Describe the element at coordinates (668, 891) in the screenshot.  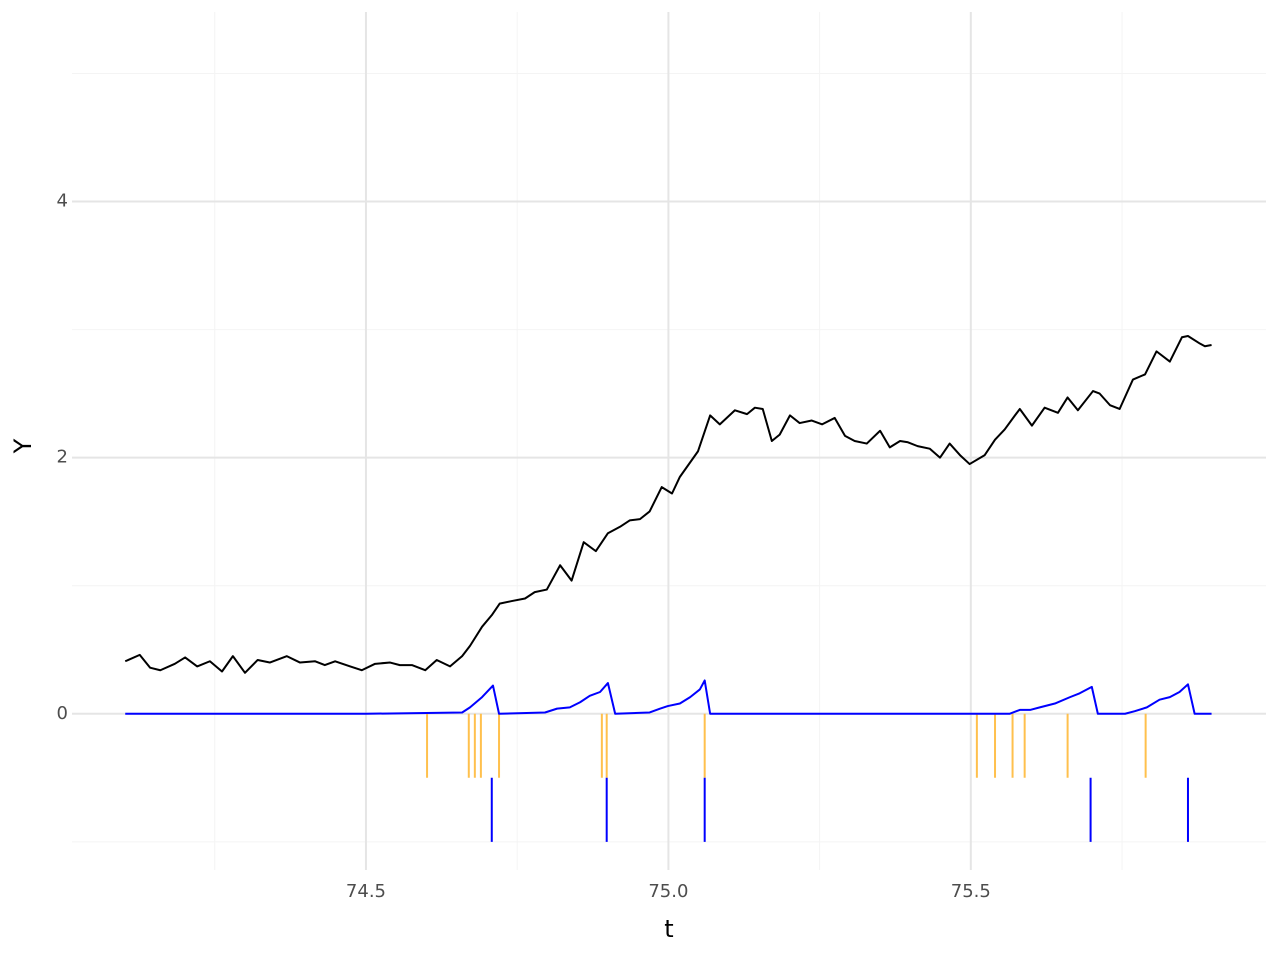
I see `x-tick-label: 75.0` at that location.